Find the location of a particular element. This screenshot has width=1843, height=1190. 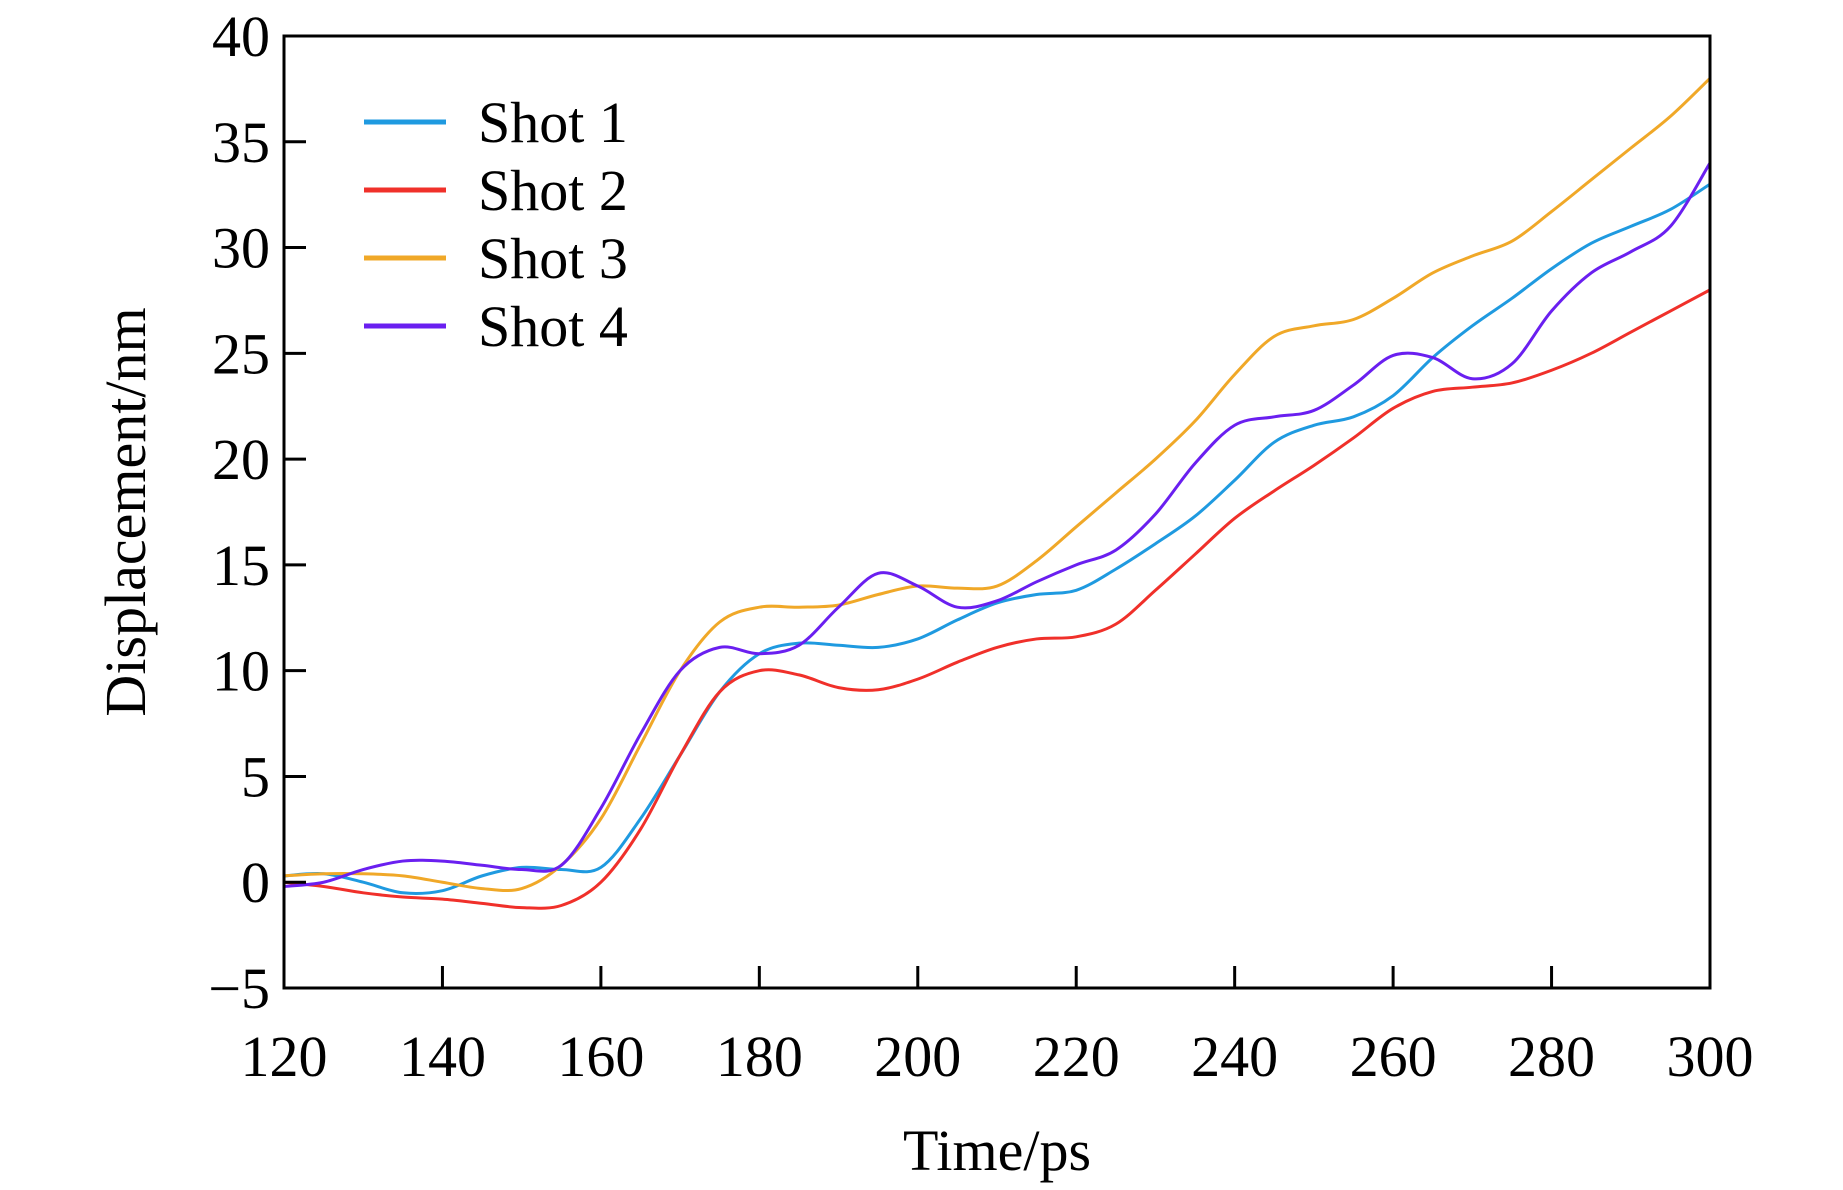

x-tick-label: 240 is located at coordinates (1234, 1056).